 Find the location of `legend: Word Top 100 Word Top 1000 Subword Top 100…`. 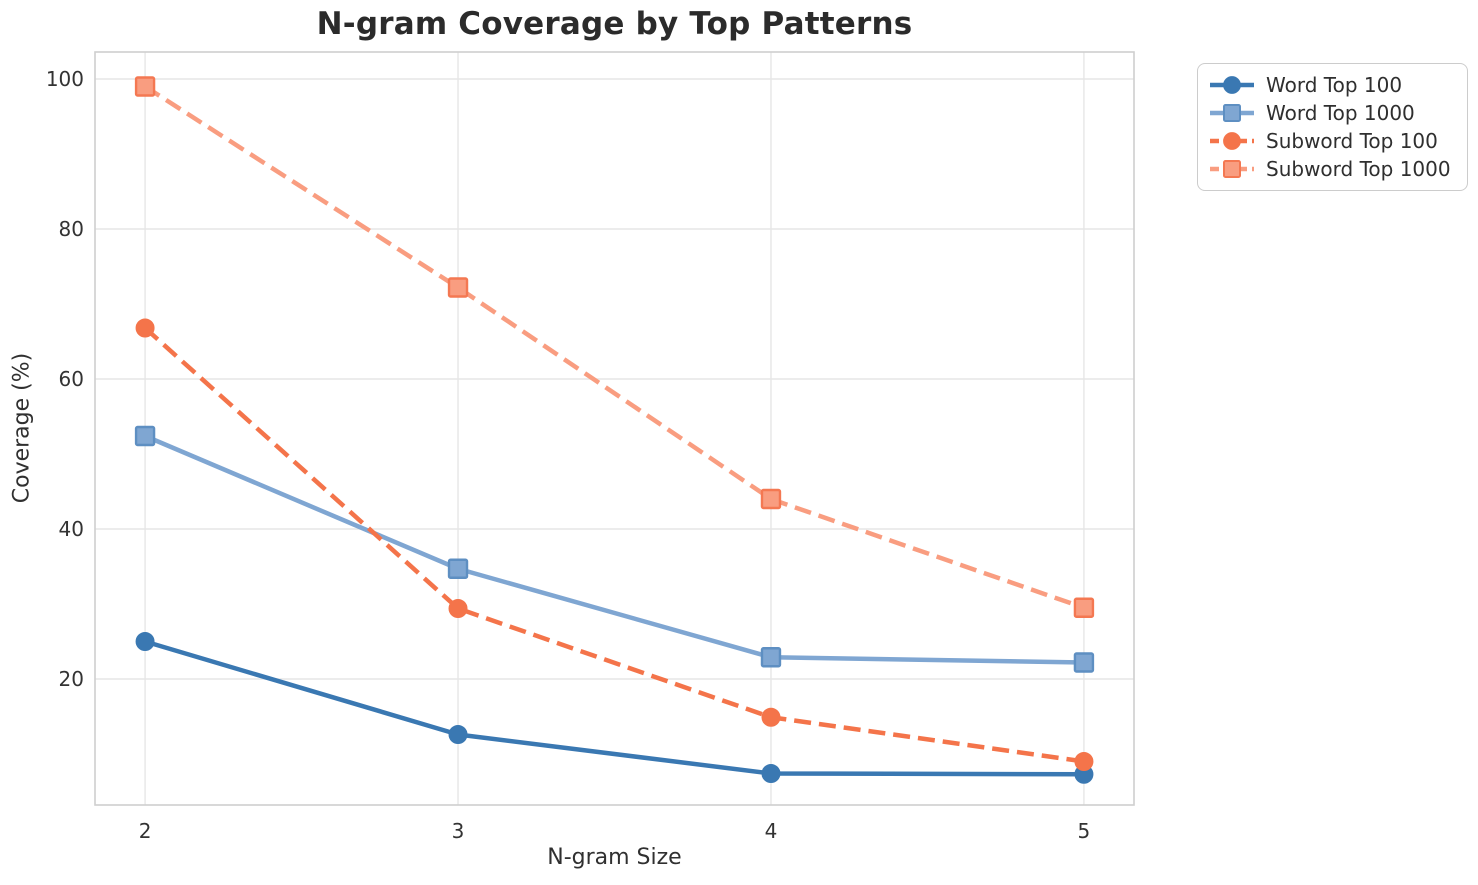

legend: Word Top 100 Word Top 1000 Subword Top 100… is located at coordinates (1332, 127).